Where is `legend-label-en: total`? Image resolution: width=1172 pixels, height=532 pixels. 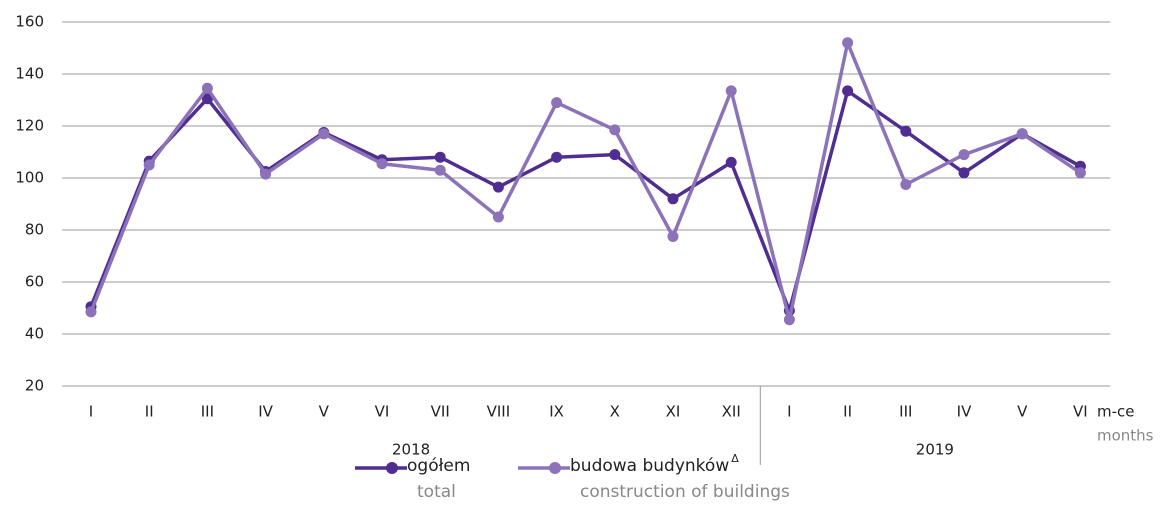
legend-label-en: total is located at coordinates (436, 492).